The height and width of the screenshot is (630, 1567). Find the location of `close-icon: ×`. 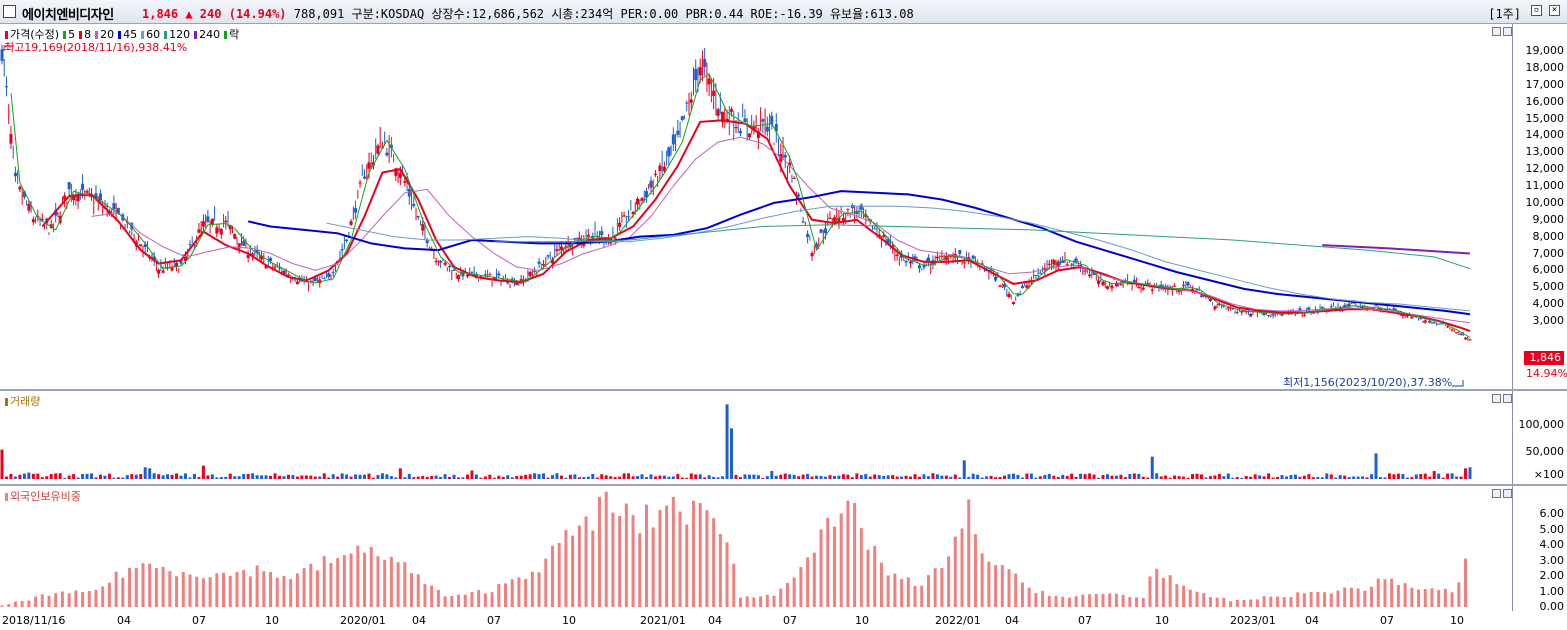

close-icon: × is located at coordinates (1554, 10).